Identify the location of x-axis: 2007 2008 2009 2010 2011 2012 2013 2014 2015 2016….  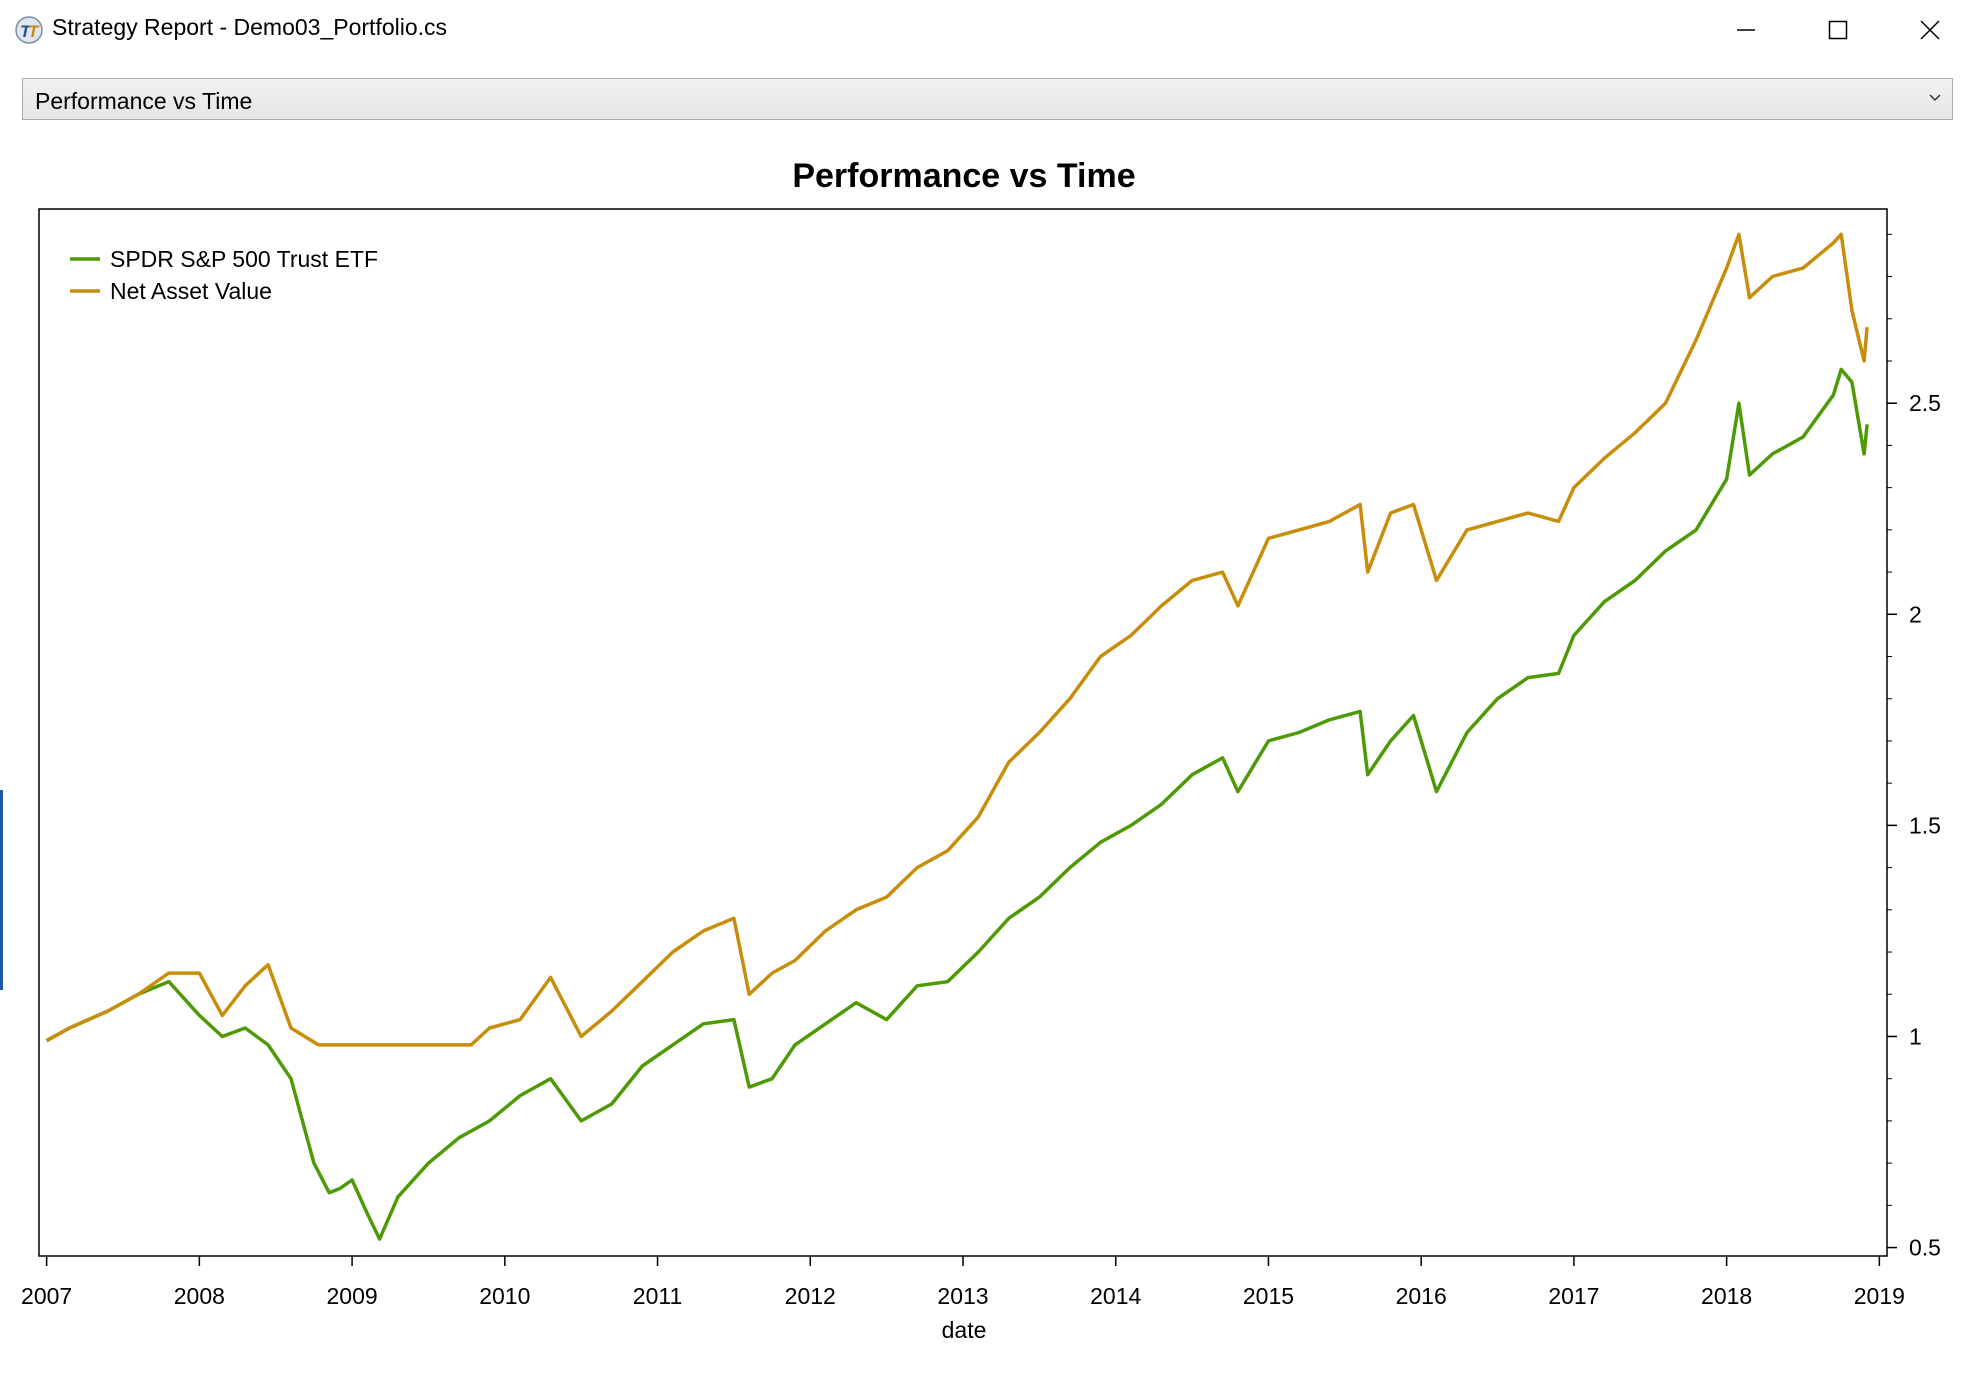
(963, 1282).